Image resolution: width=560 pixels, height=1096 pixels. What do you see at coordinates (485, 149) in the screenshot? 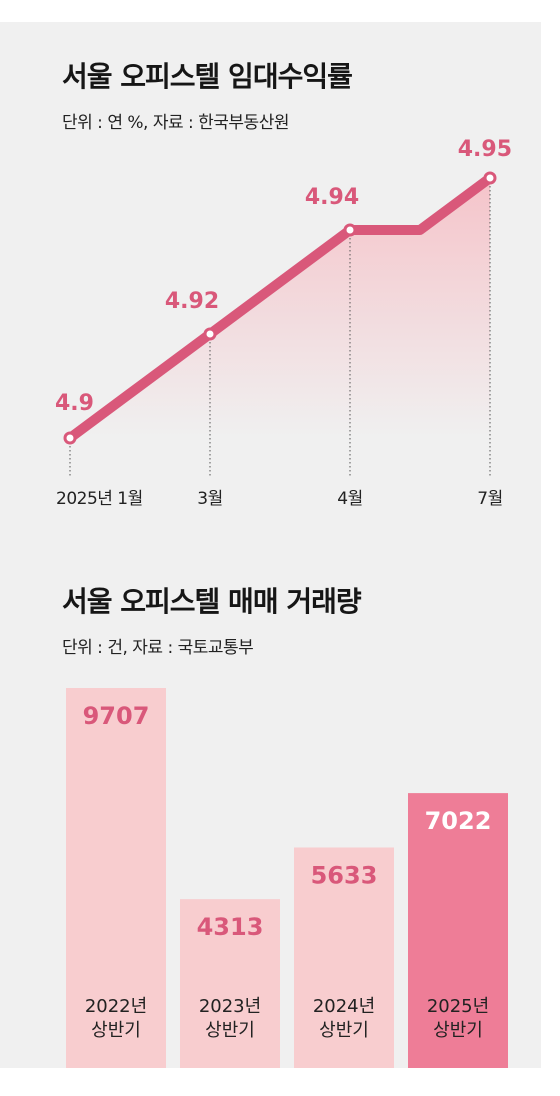
I see `data-label: 4.95` at bounding box center [485, 149].